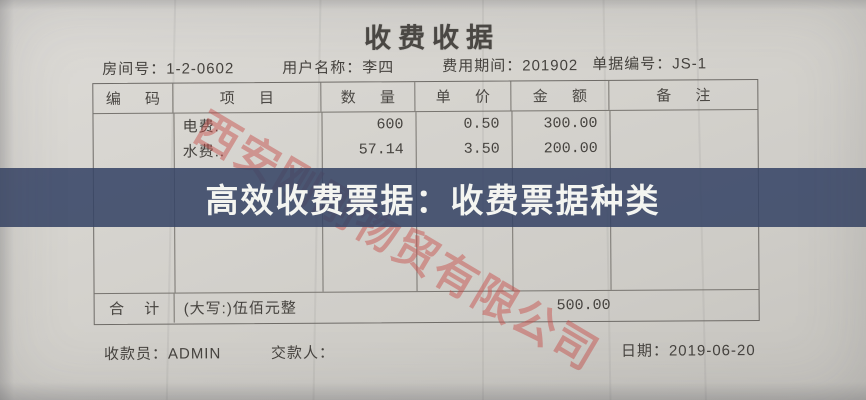 The height and width of the screenshot is (400, 866). I want to click on photo-top-shadow, so click(433, 5).